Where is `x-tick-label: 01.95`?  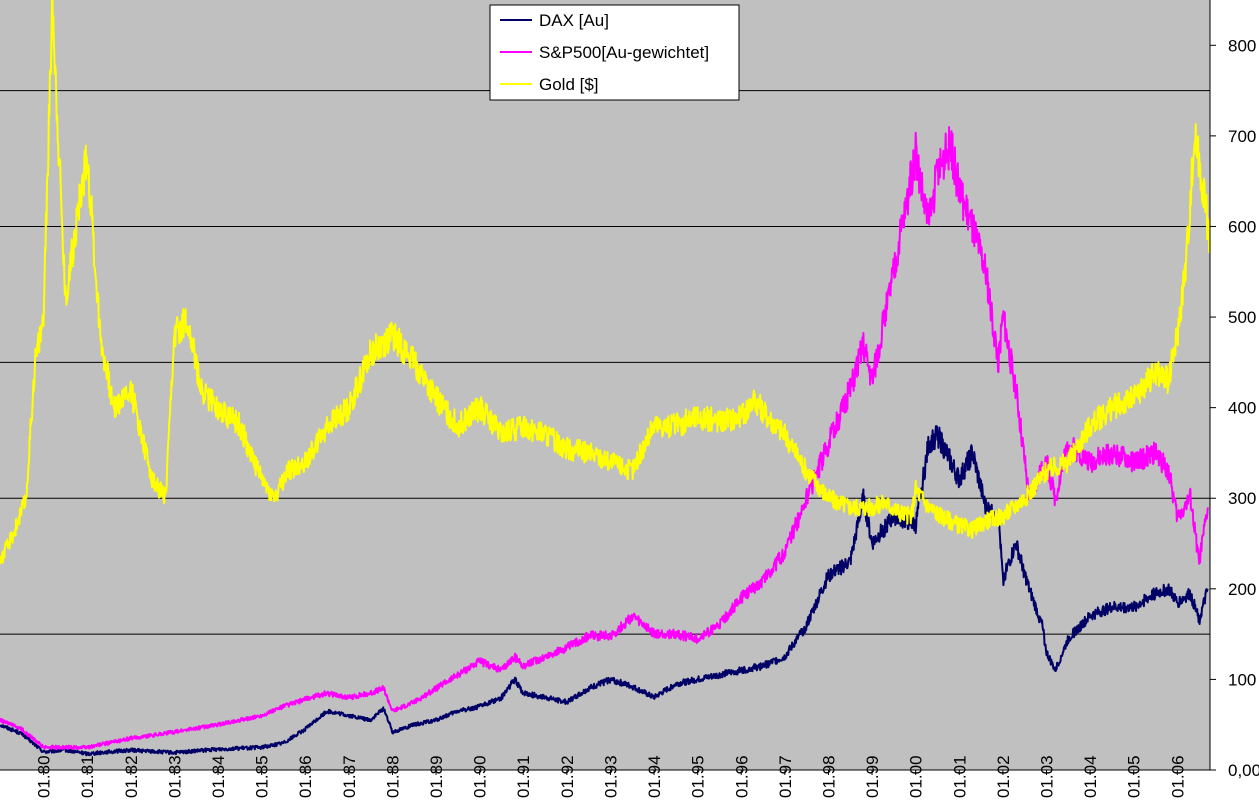 x-tick-label: 01.95 is located at coordinates (698, 776).